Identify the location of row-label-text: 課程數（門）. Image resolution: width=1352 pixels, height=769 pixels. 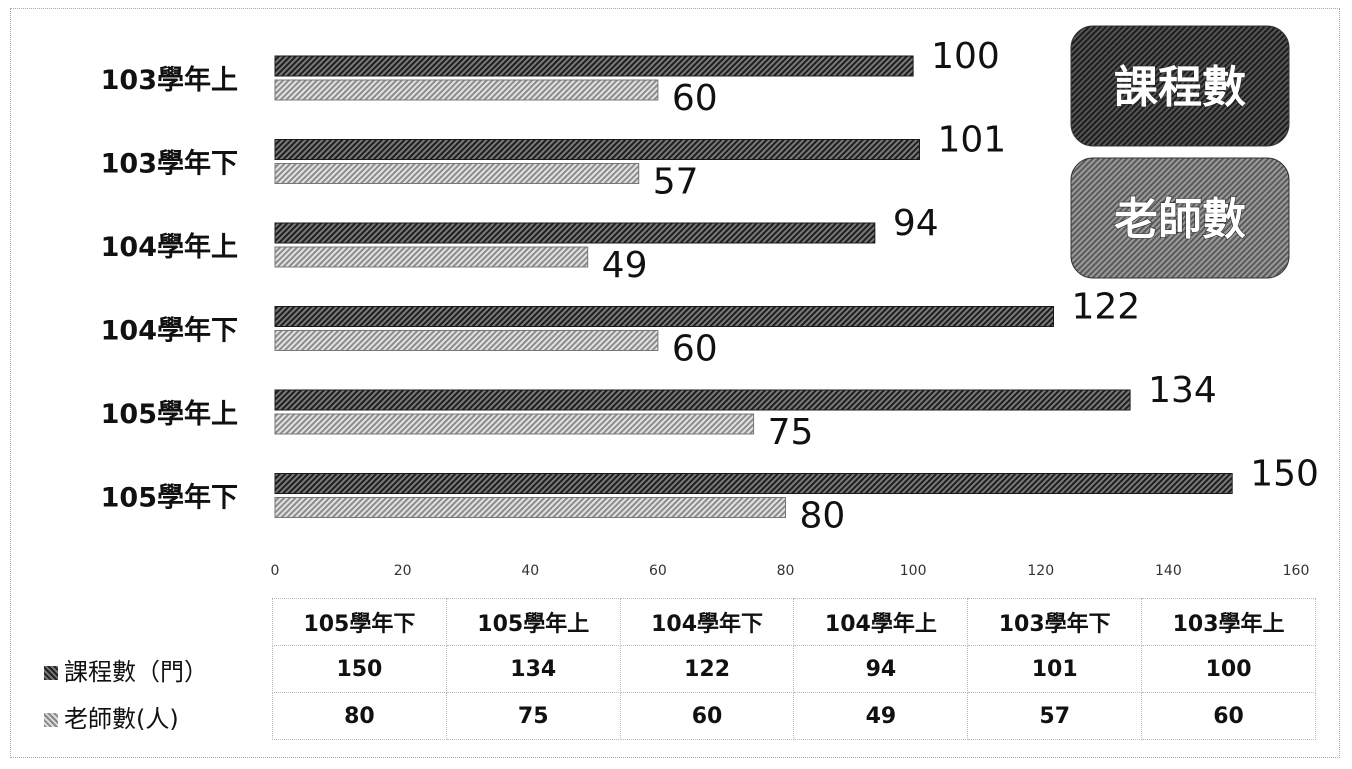
(136, 672).